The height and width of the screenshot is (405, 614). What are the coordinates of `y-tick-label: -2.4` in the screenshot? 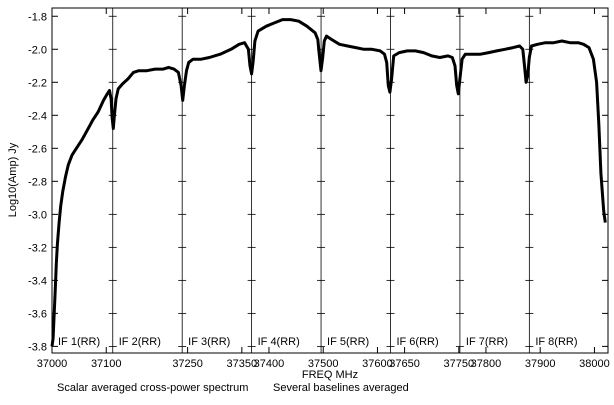 It's located at (37, 116).